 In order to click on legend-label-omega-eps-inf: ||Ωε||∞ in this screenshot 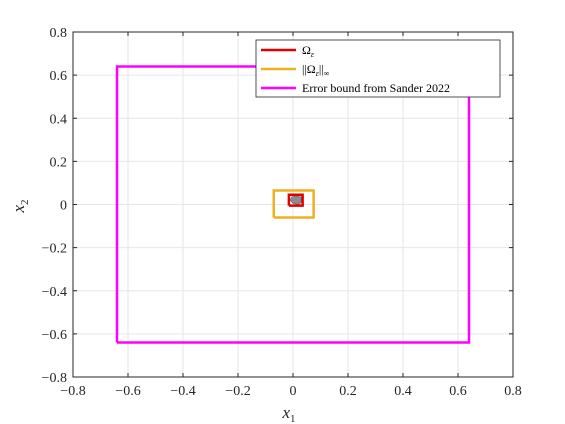, I will do `click(316, 70)`.